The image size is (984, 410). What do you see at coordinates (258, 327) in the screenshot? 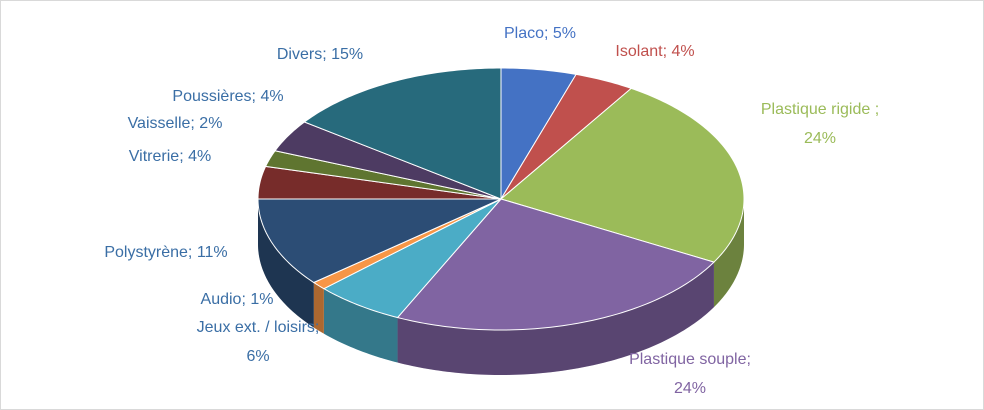
I see `data-label: Jeux ext. / loisirs;` at bounding box center [258, 327].